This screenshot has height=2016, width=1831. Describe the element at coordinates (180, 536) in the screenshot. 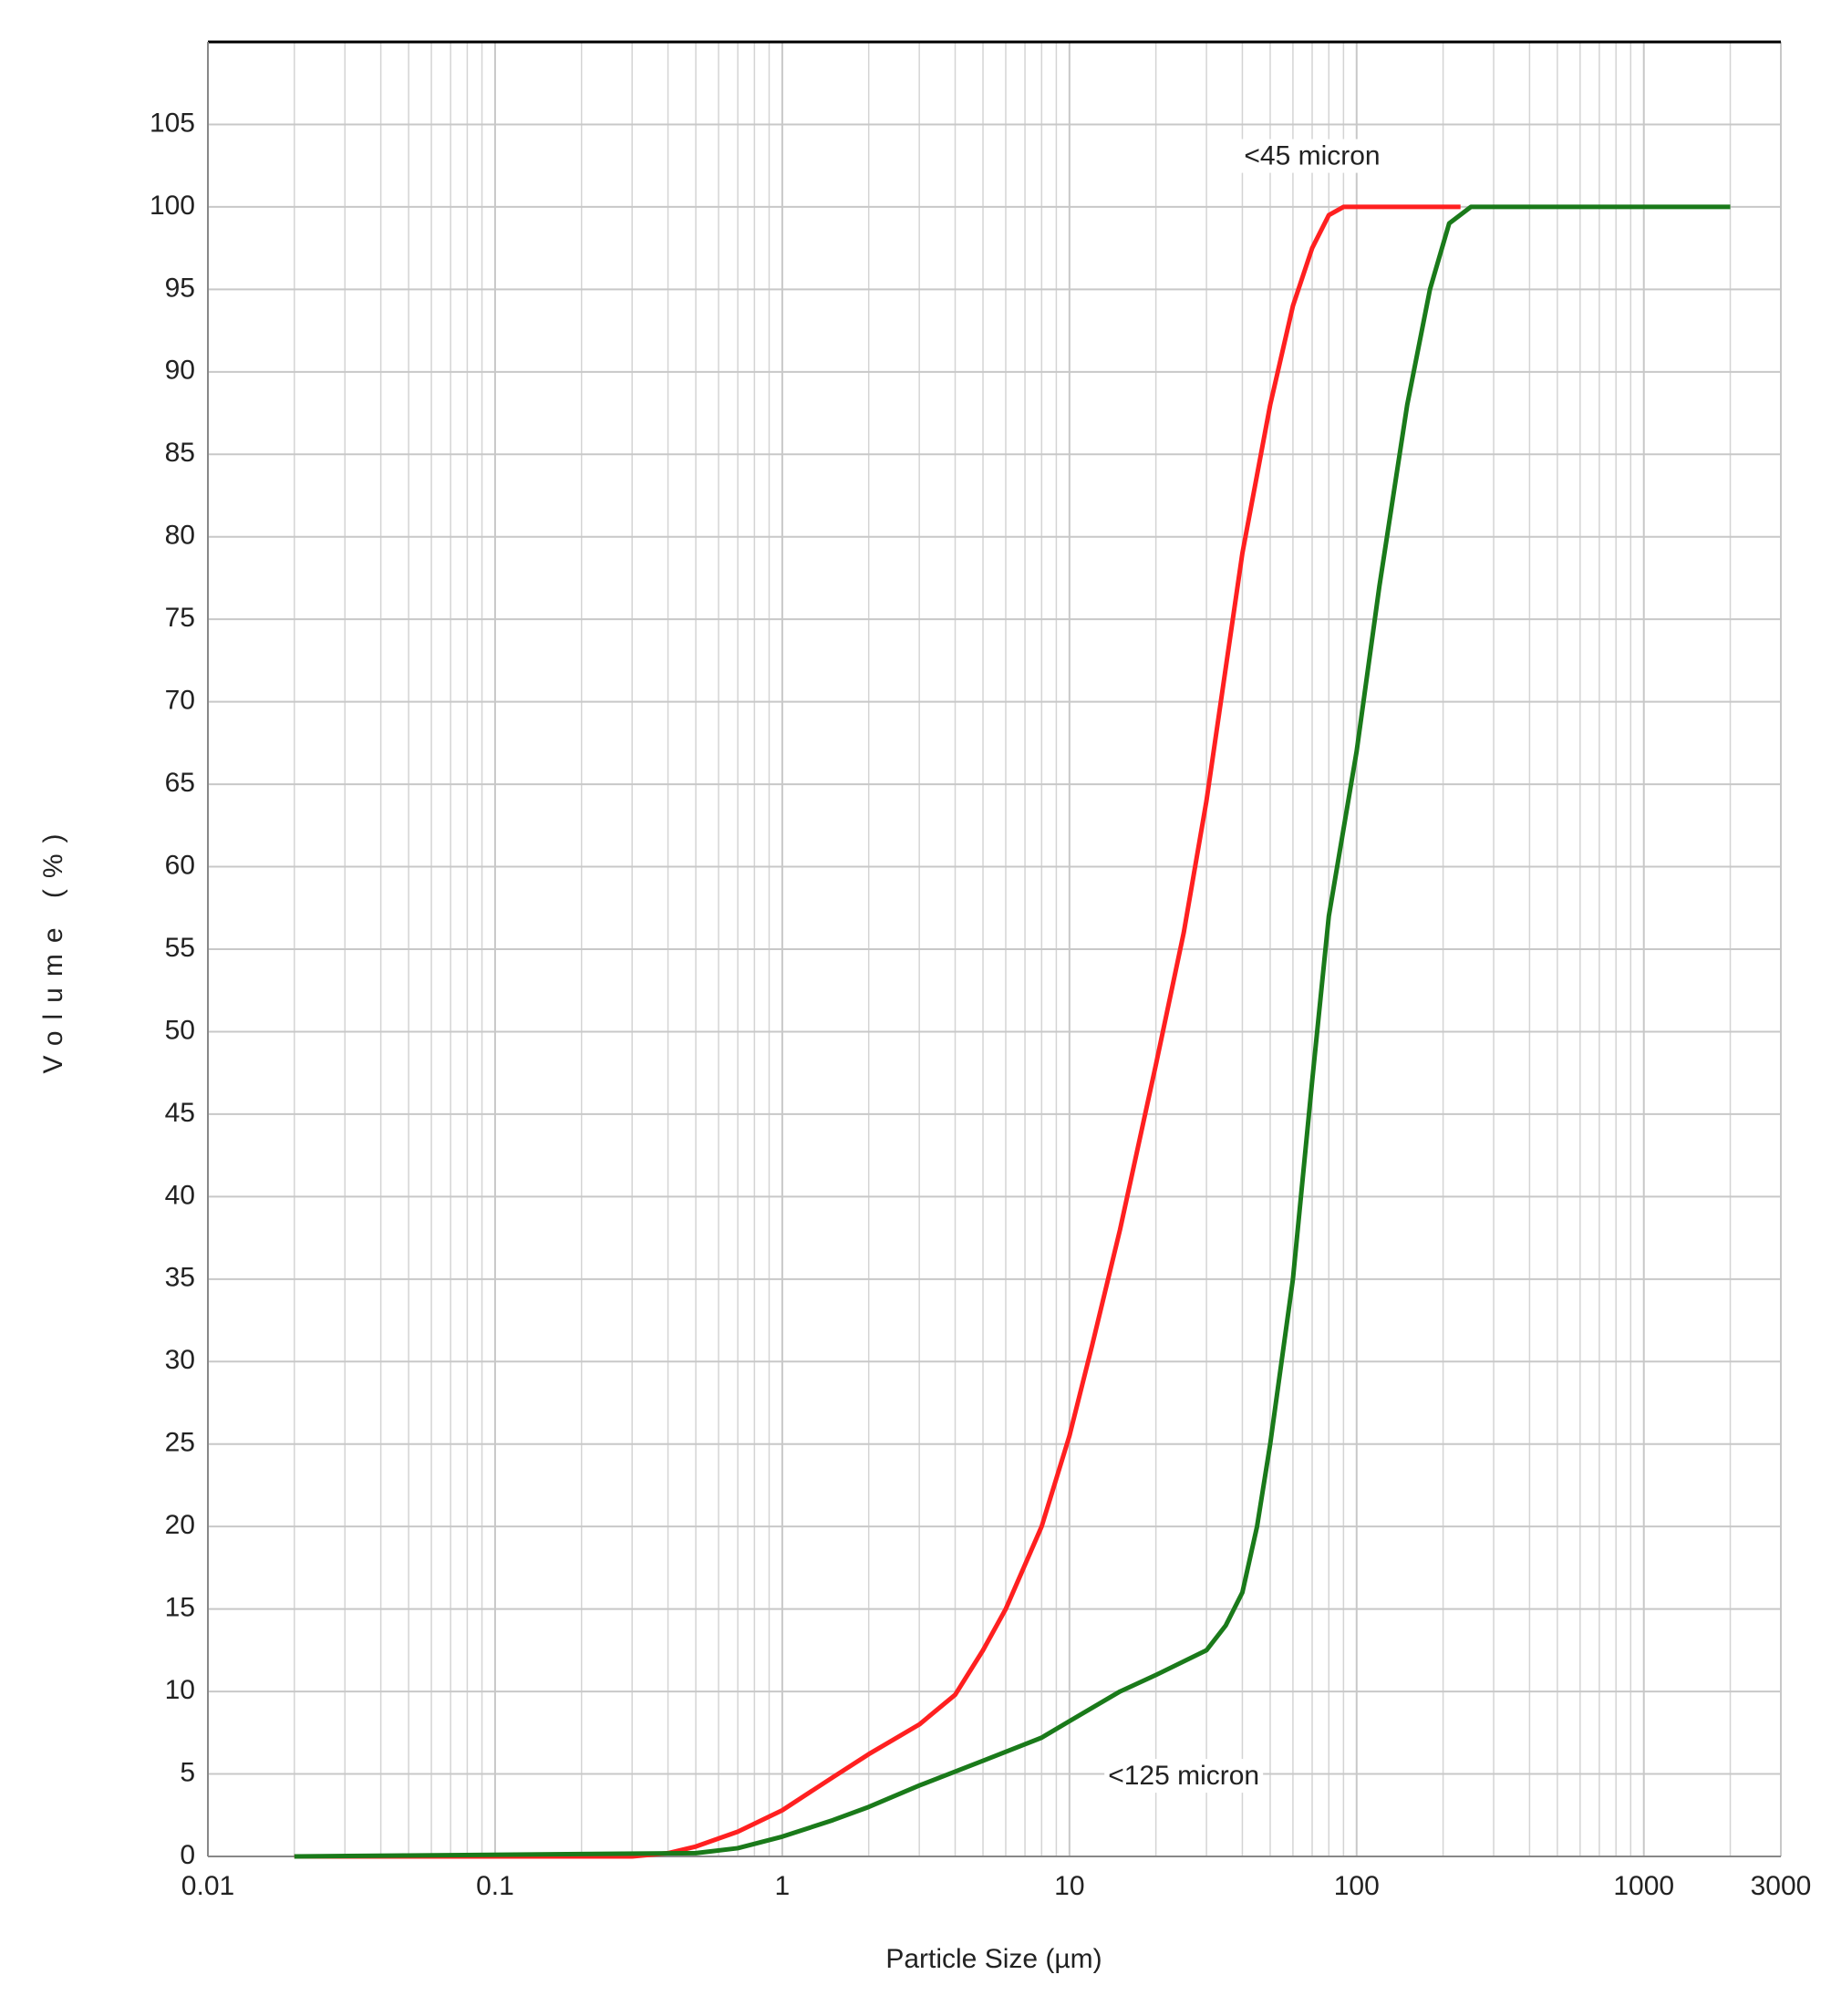

I see `y-tick-label: 80` at that location.